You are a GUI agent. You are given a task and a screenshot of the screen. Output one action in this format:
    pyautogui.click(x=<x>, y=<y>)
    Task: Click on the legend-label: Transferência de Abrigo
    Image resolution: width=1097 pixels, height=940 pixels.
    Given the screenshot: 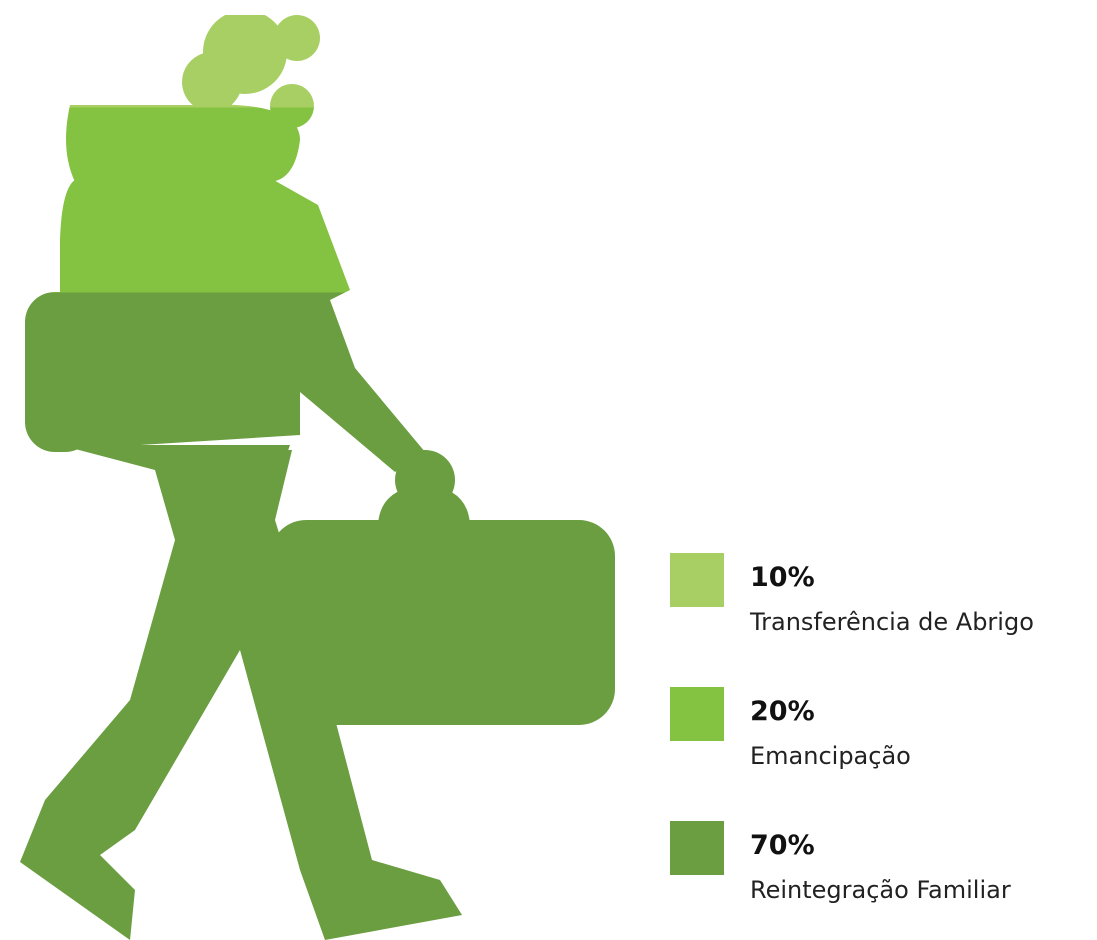 What is the action you would take?
    pyautogui.click(x=891, y=622)
    